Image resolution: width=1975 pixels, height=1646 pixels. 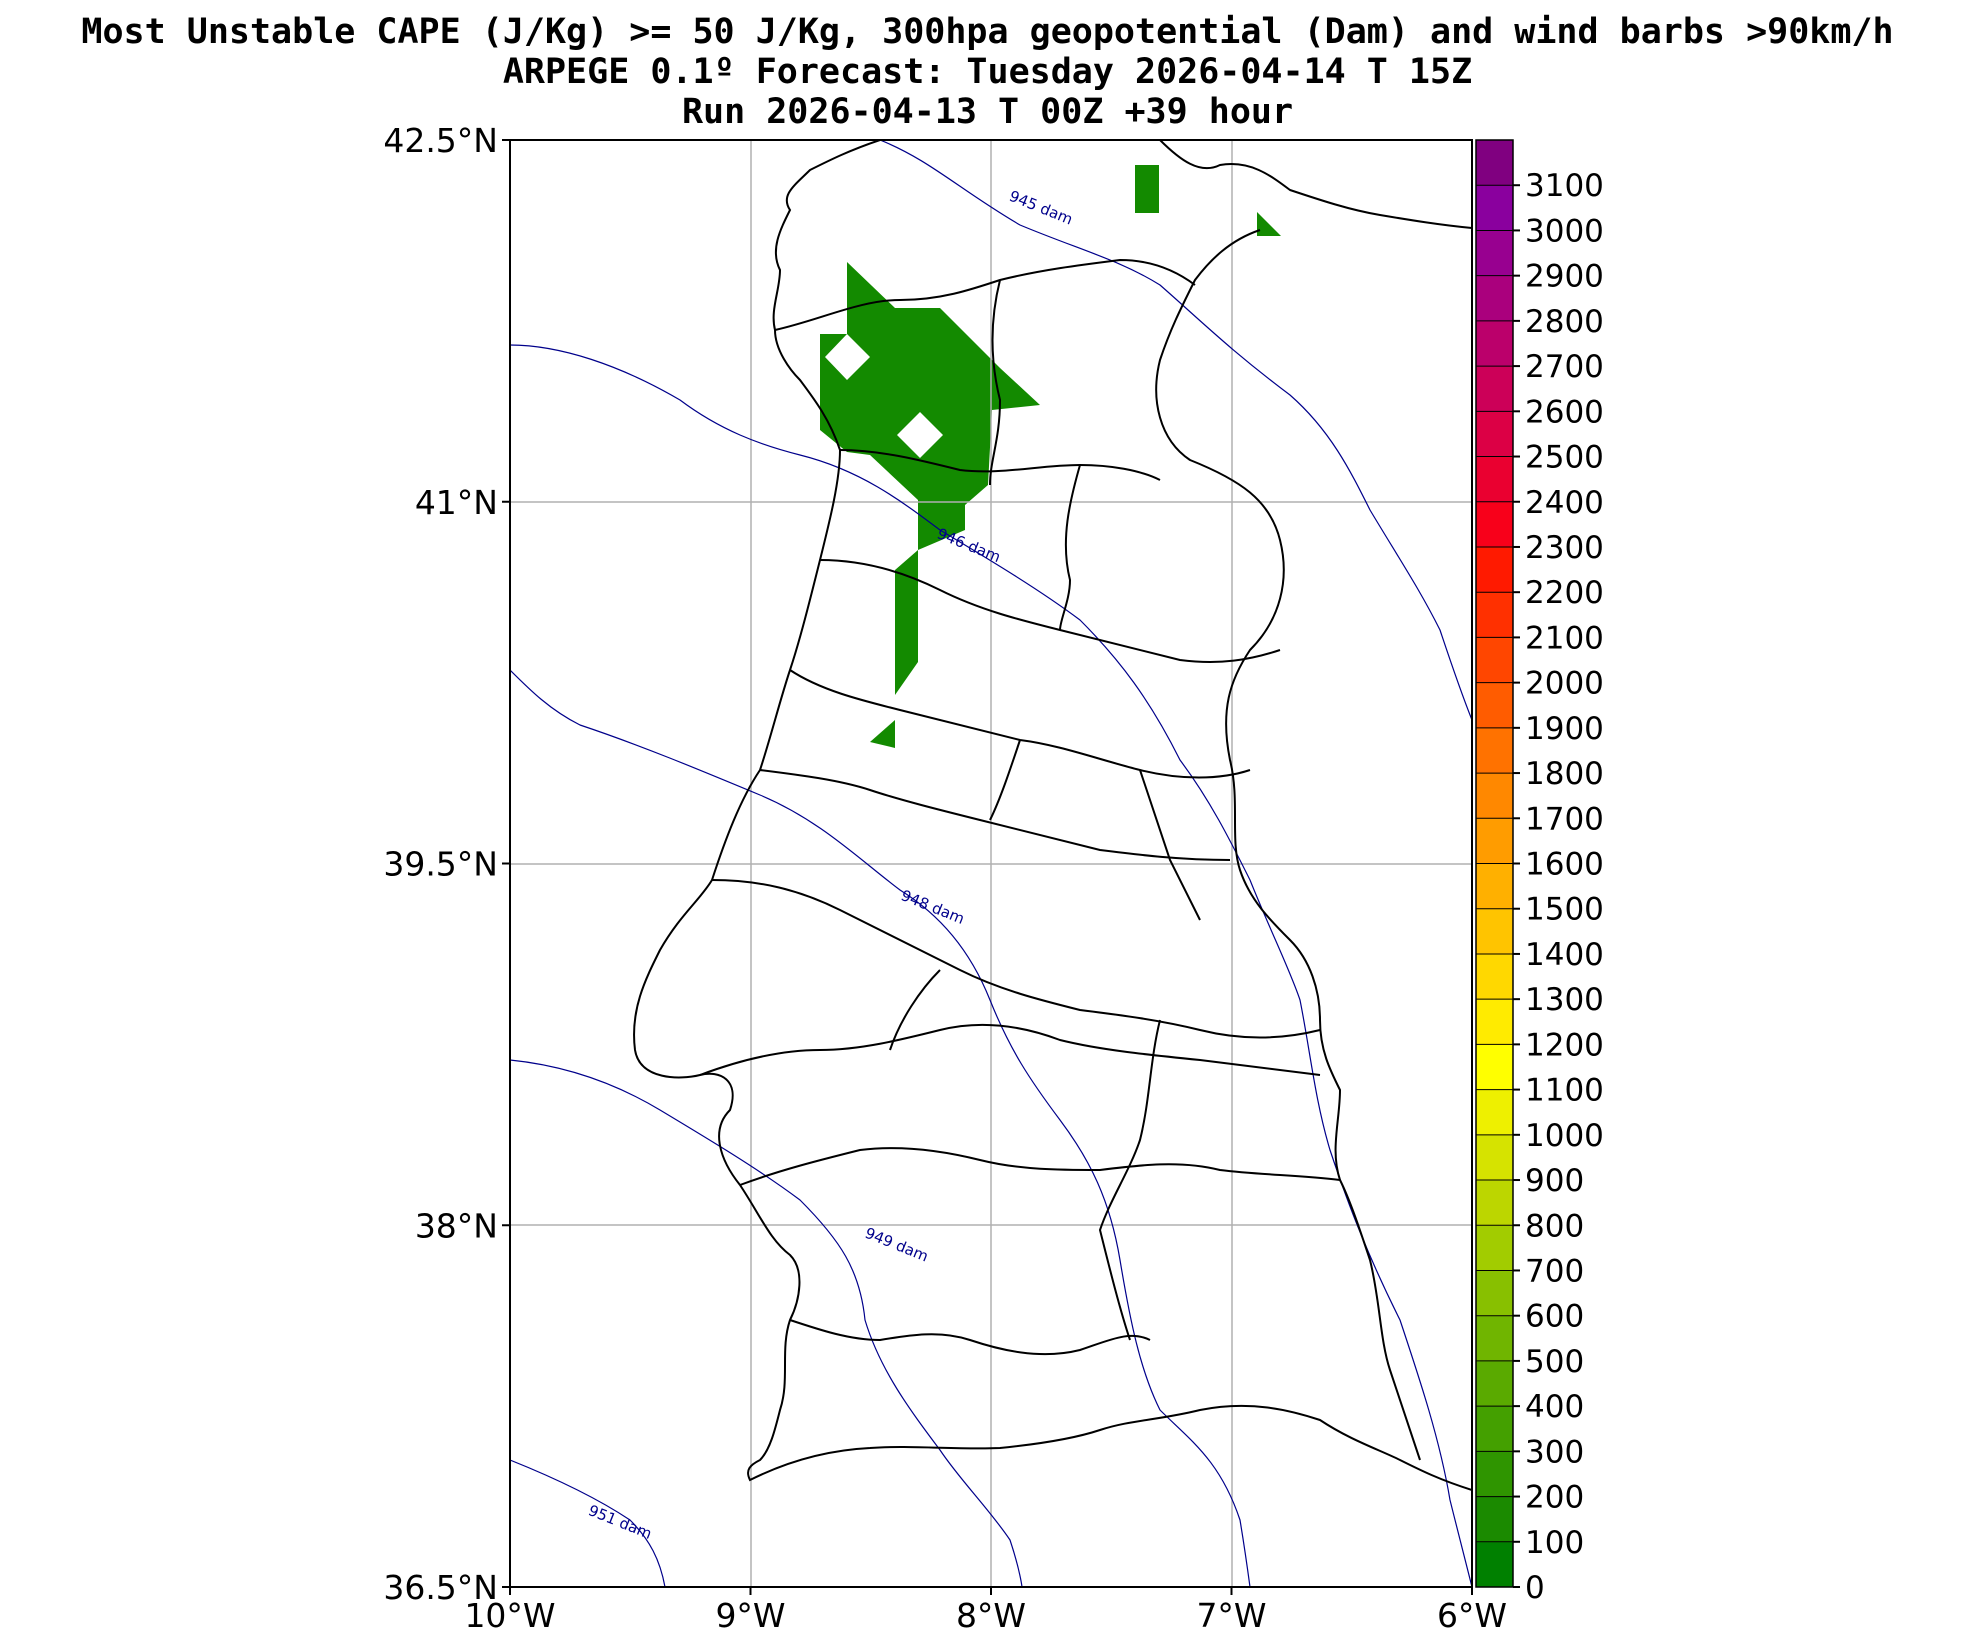 What do you see at coordinates (1554, 1543) in the screenshot?
I see `colorbar-tick-label: 100` at bounding box center [1554, 1543].